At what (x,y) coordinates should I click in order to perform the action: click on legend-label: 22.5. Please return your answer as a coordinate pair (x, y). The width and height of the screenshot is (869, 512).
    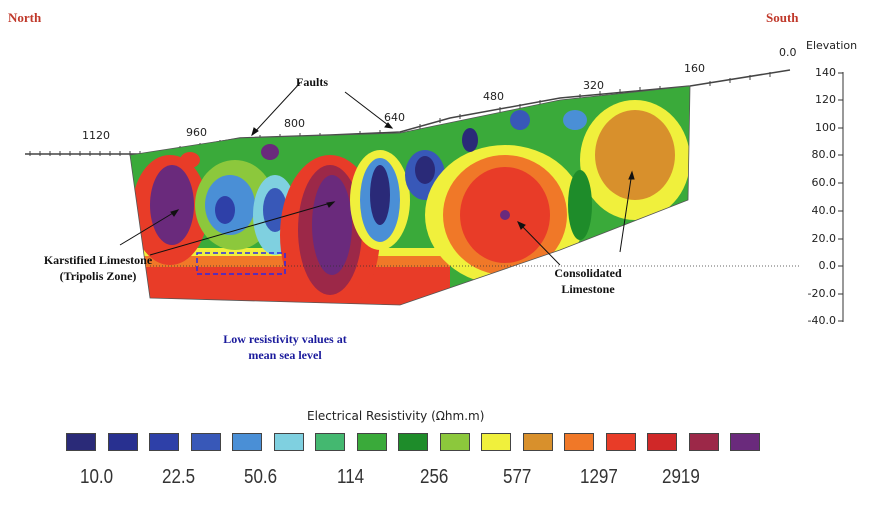
    Looking at the image, I should click on (179, 477).